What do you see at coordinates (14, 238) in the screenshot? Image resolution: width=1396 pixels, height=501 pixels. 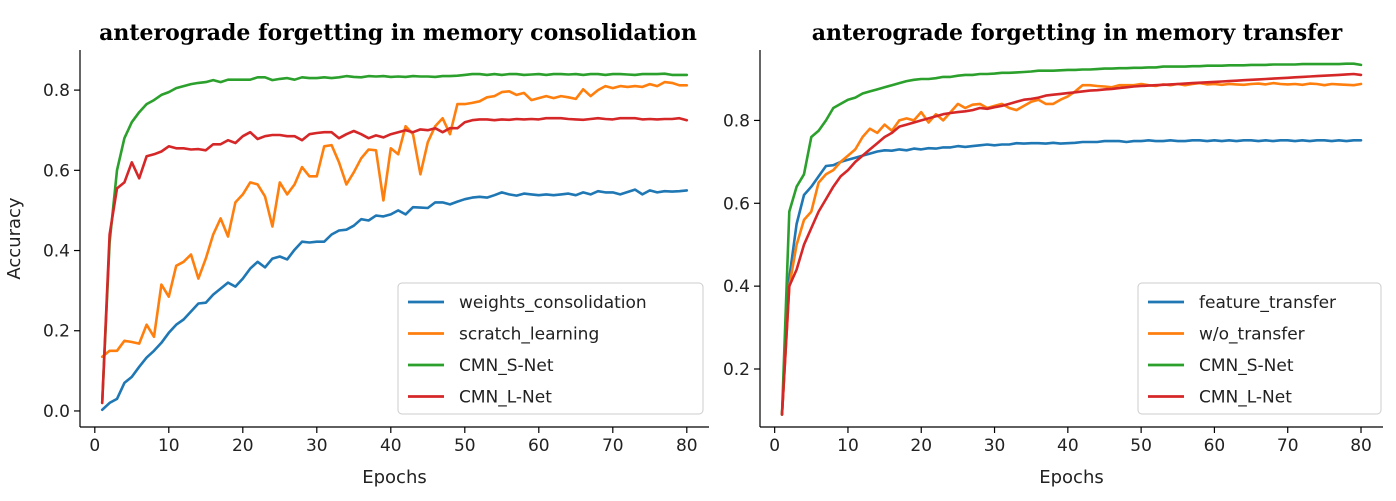 I see `y-axis-label: Accuracy` at bounding box center [14, 238].